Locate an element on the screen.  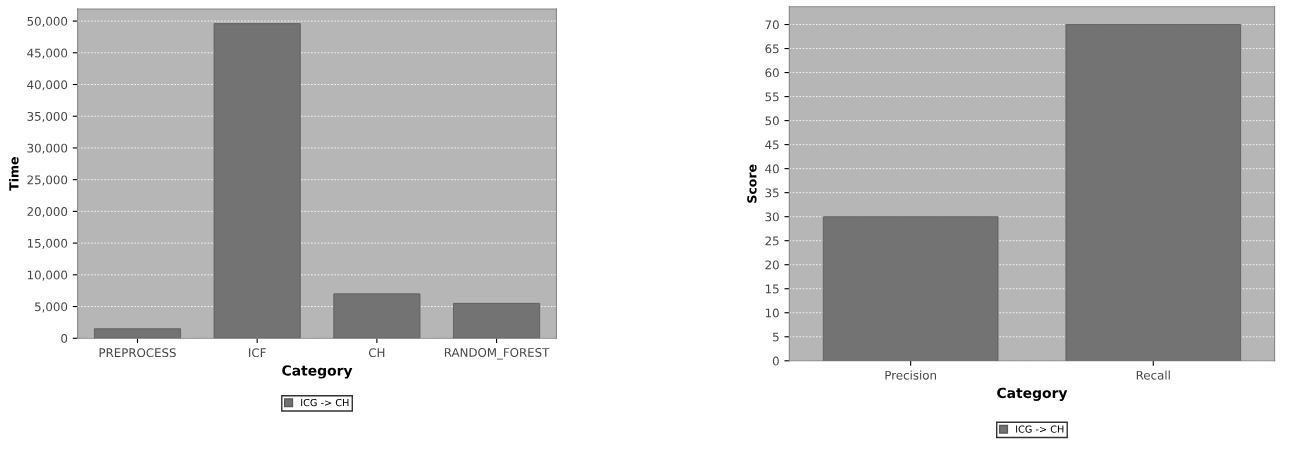
y-tick-label: 20 is located at coordinates (772, 265).